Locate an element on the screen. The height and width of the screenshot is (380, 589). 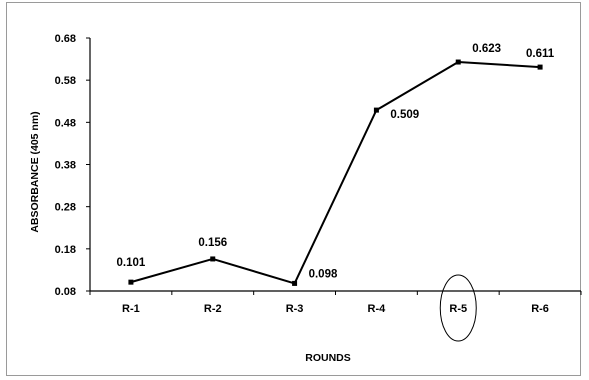
highlight-ellipse is located at coordinates (458, 308).